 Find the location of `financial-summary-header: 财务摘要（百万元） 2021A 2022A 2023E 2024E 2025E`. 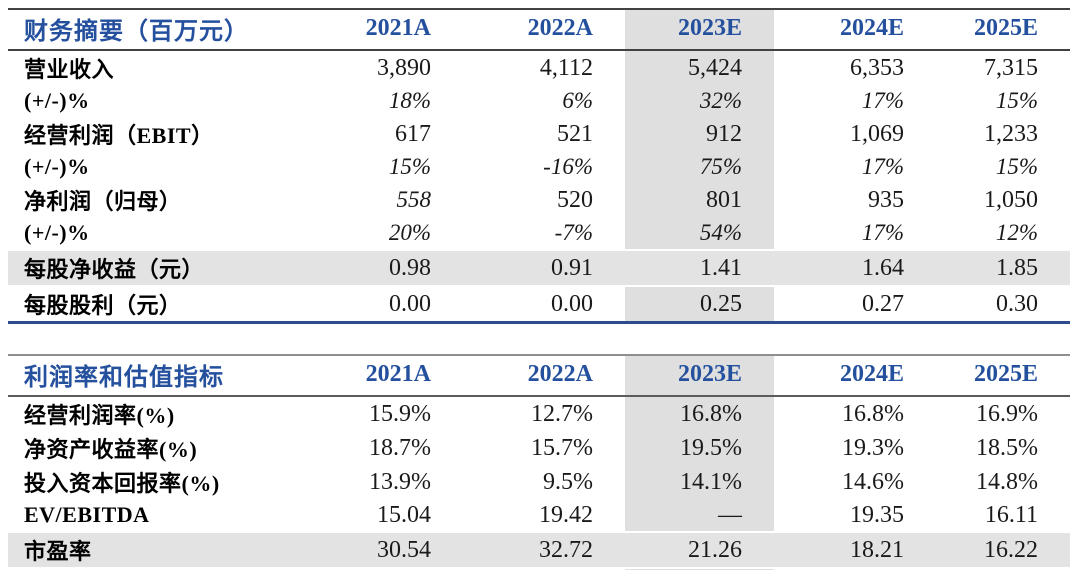

financial-summary-header: 财务摘要（百万元） 2021A 2022A 2023E 2024E 2025E is located at coordinates (539, 29).